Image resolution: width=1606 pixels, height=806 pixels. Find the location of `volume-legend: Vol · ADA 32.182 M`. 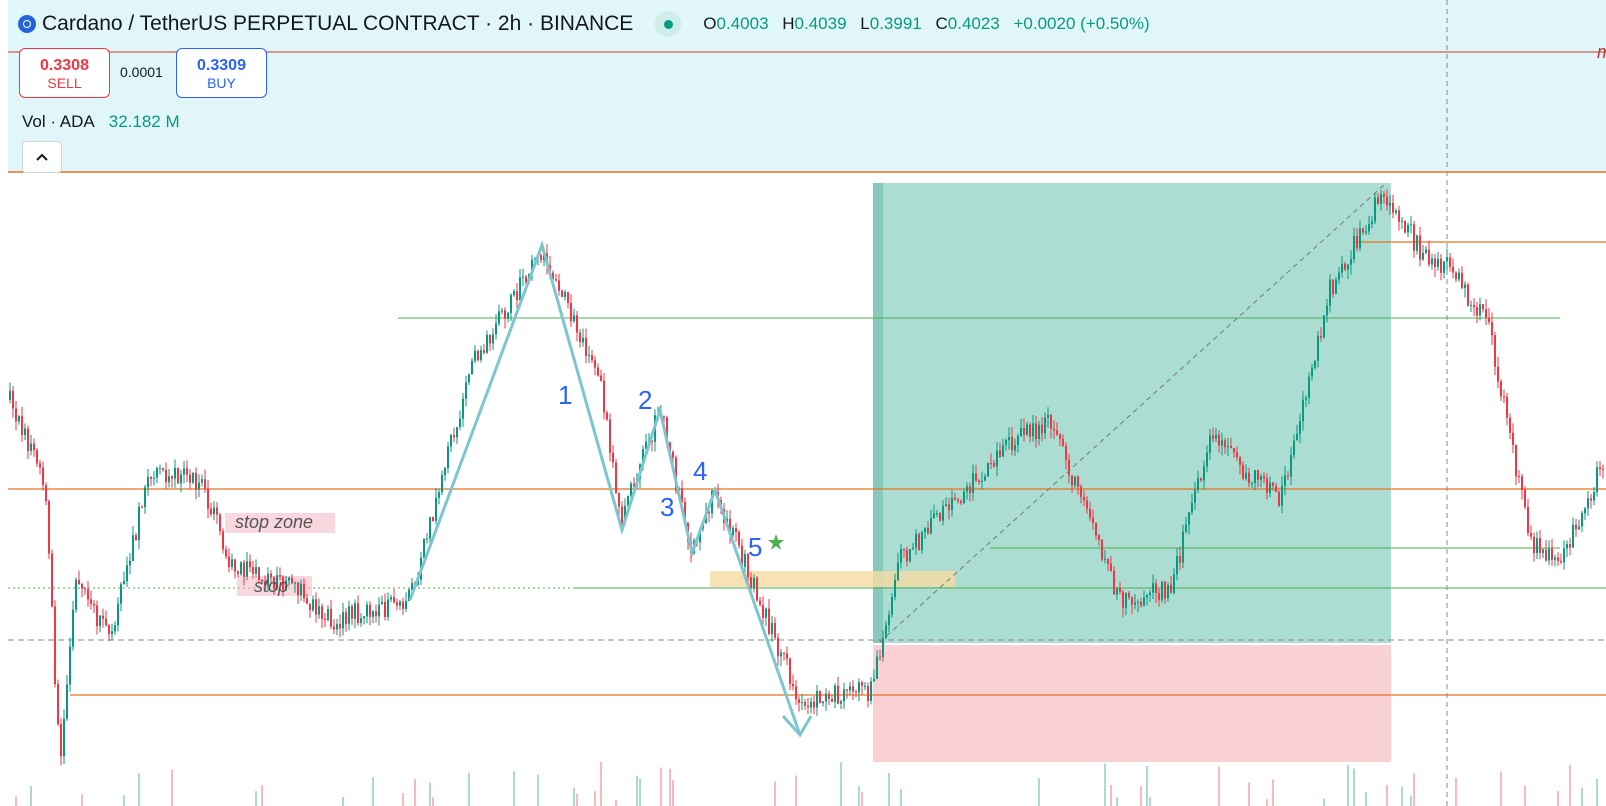

volume-legend: Vol · ADA 32.182 M is located at coordinates (101, 122).